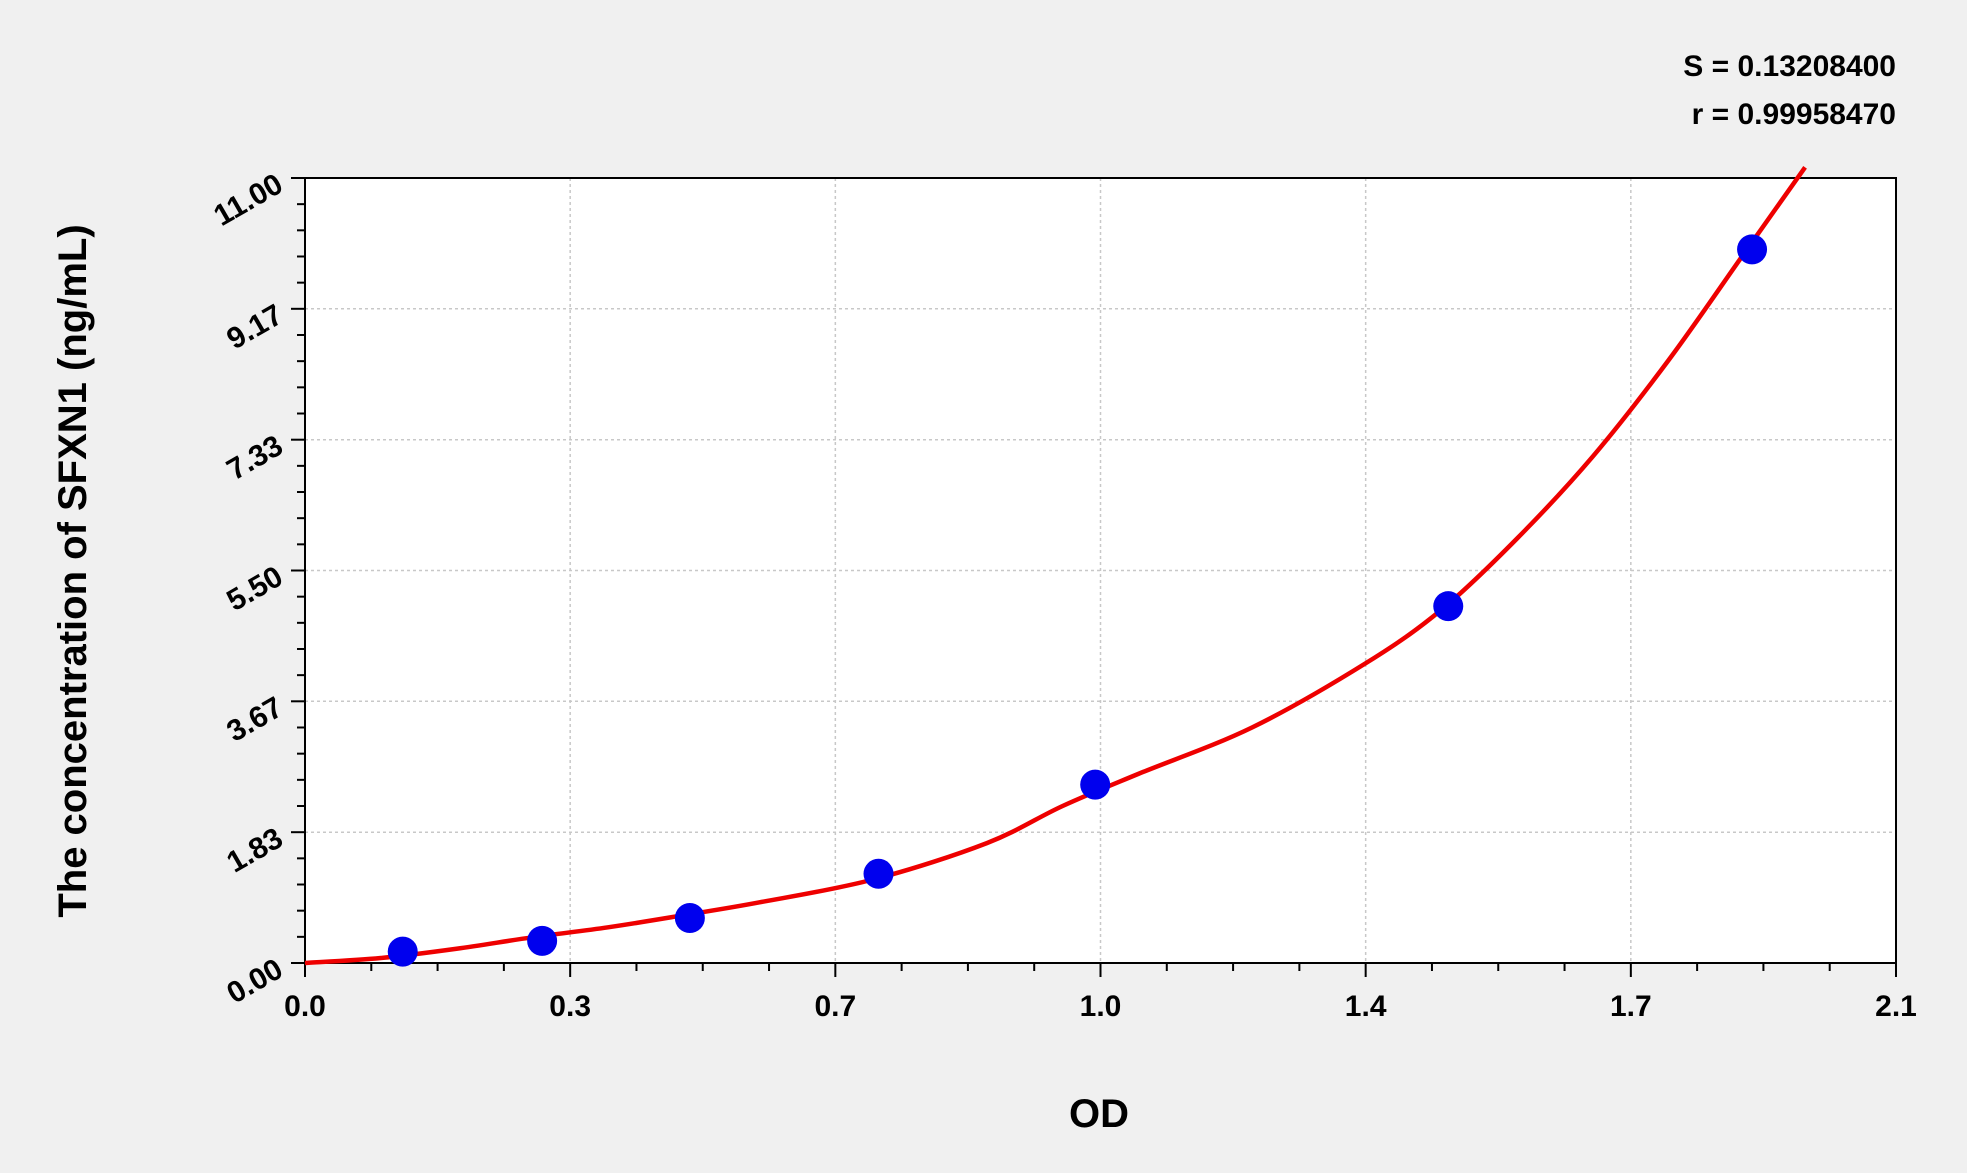 The width and height of the screenshot is (1967, 1173). I want to click on x-tick-label: 2.1, so click(1896, 1006).